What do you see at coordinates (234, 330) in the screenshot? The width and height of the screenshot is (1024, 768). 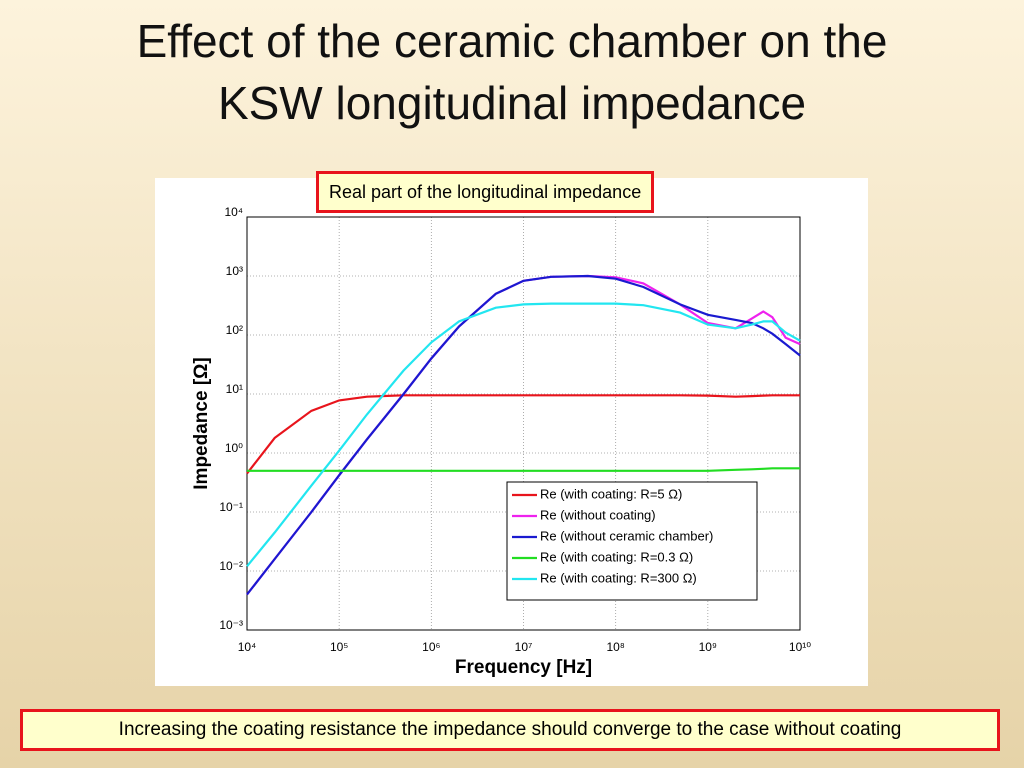 I see `y-tick-label: 10²` at bounding box center [234, 330].